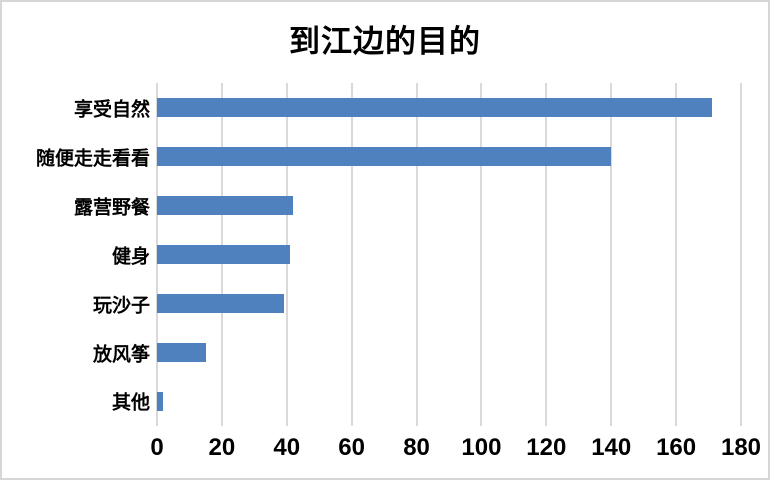  Describe the element at coordinates (416, 447) in the screenshot. I see `x-tick-label: 80` at that location.